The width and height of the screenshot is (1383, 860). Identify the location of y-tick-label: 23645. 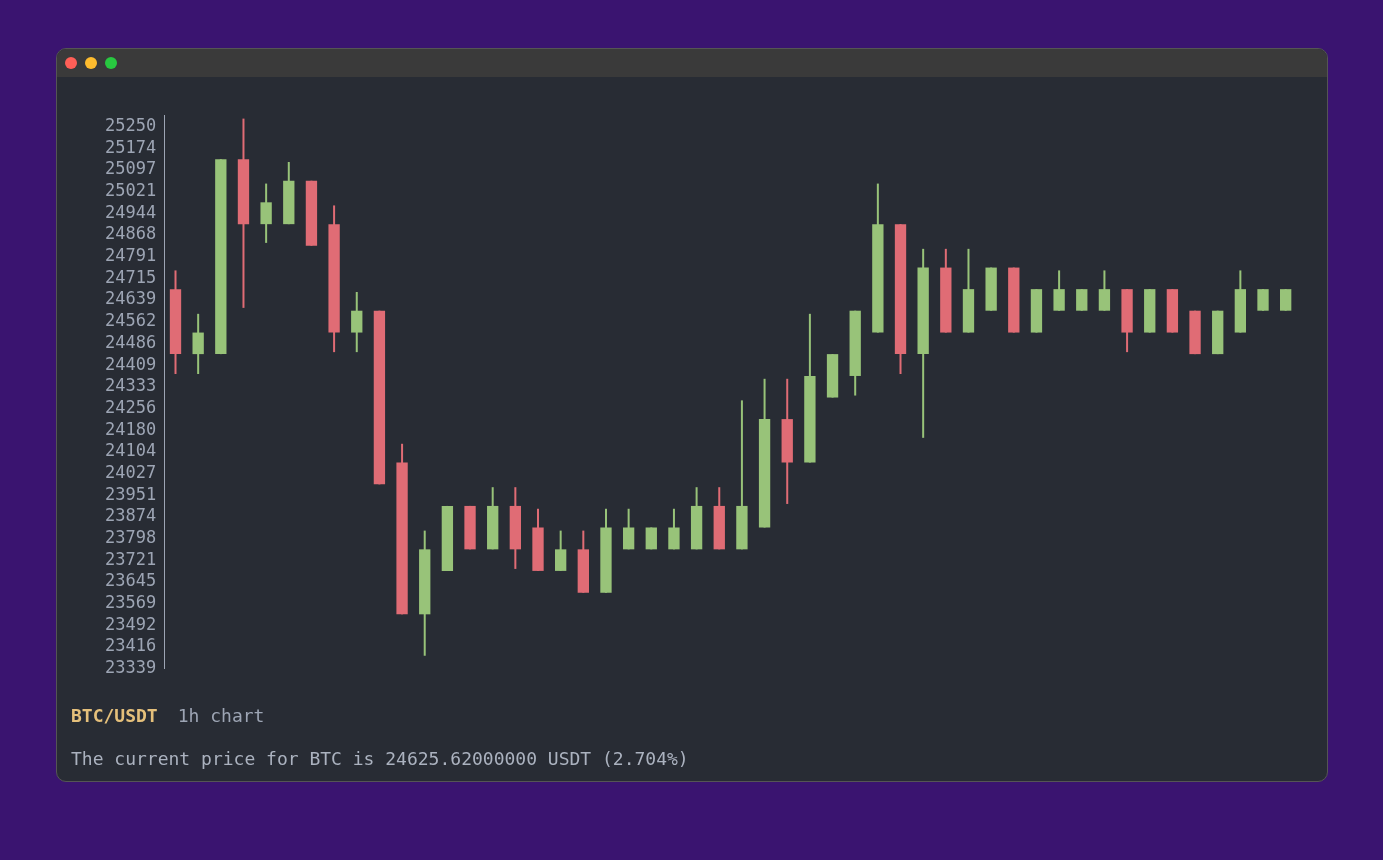
(130, 580).